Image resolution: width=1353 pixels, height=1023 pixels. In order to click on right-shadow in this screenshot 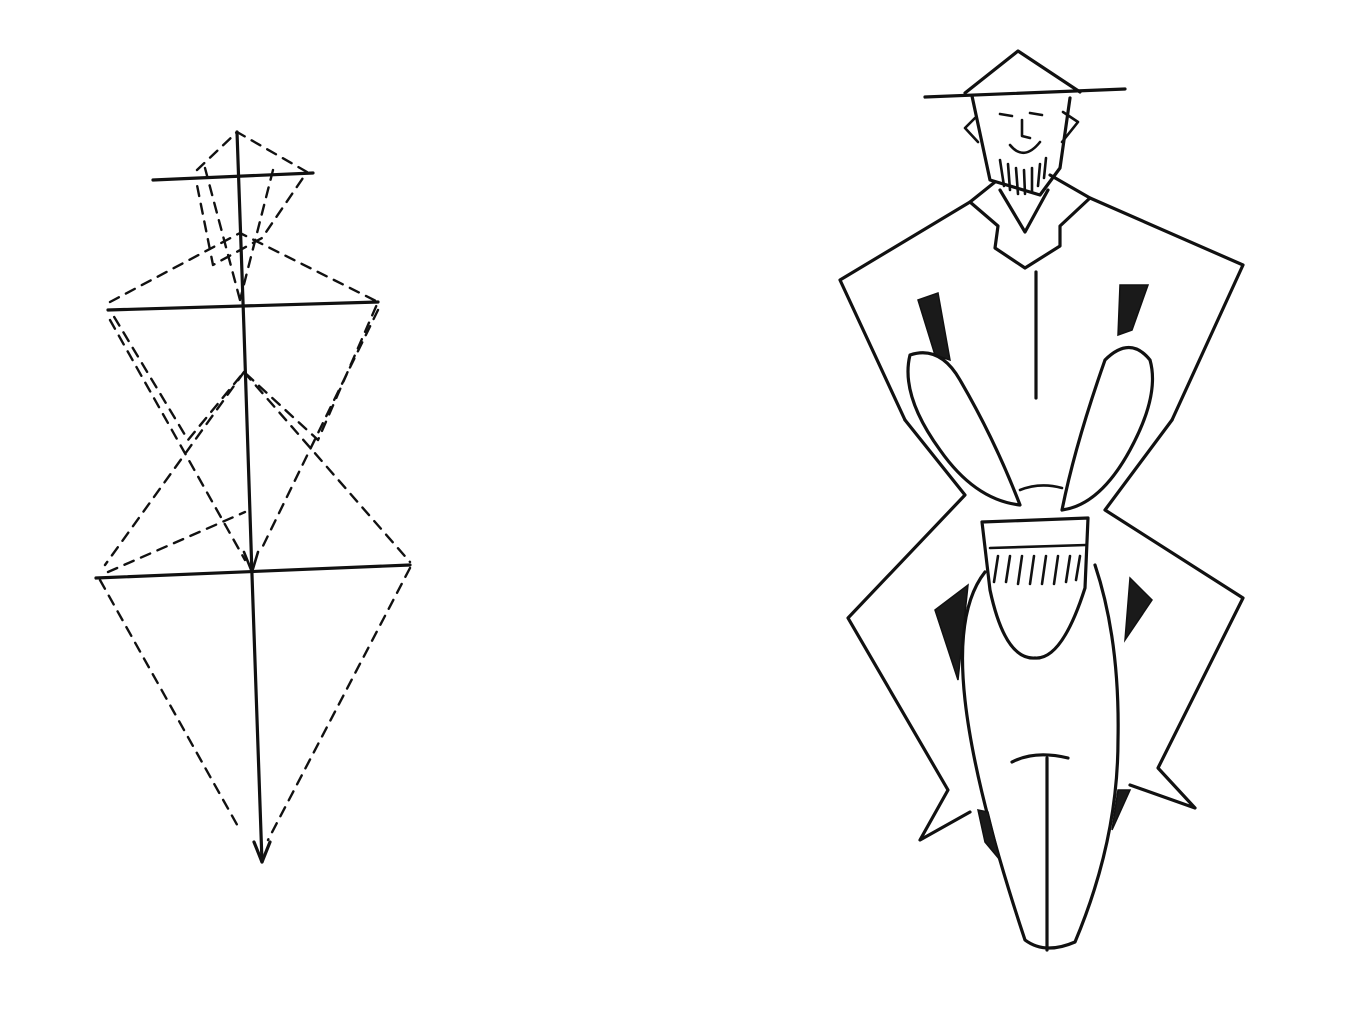, I will do `click(1133, 310)`.